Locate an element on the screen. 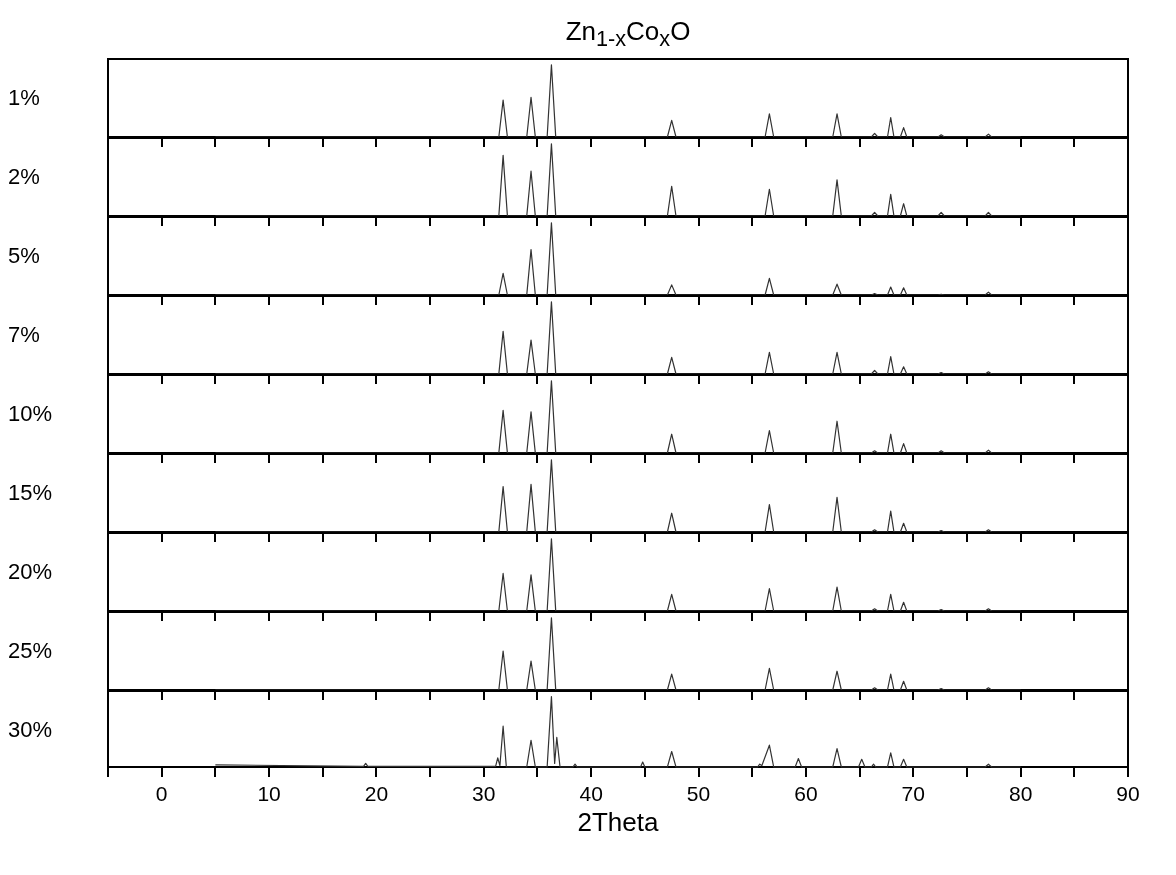  x-tick-label: 20 is located at coordinates (376, 794).